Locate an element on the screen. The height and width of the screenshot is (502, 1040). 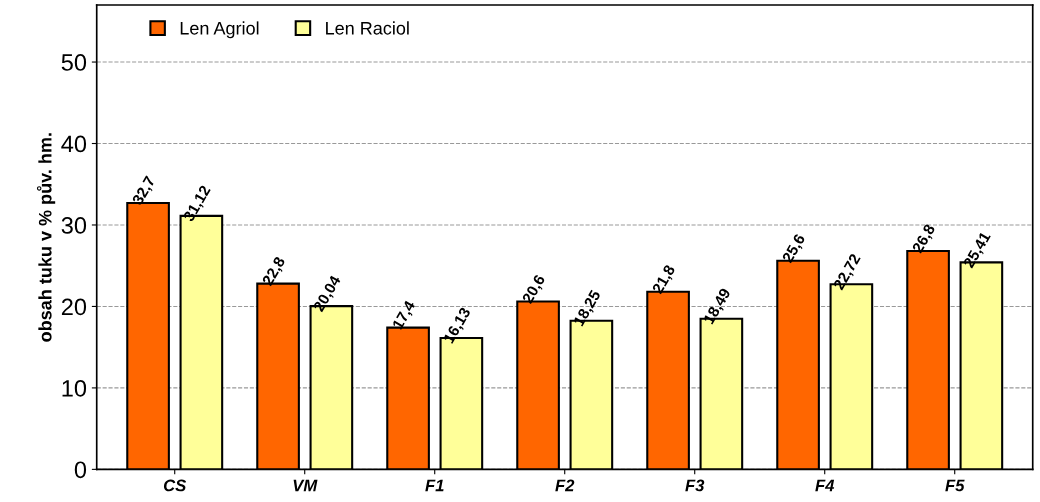
y-axis-title: obsah tuku v % pův. hm. is located at coordinates (46, 237).